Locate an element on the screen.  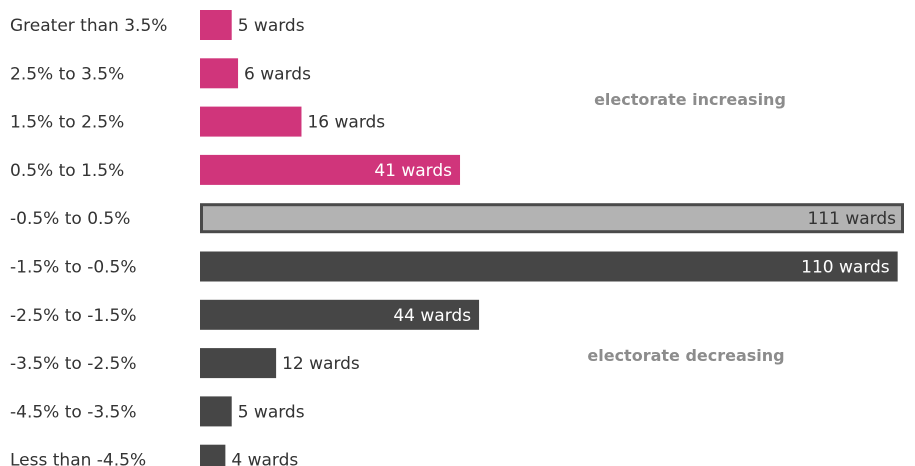
bar-3-5pct-to-2-5pct is located at coordinates (238, 363).